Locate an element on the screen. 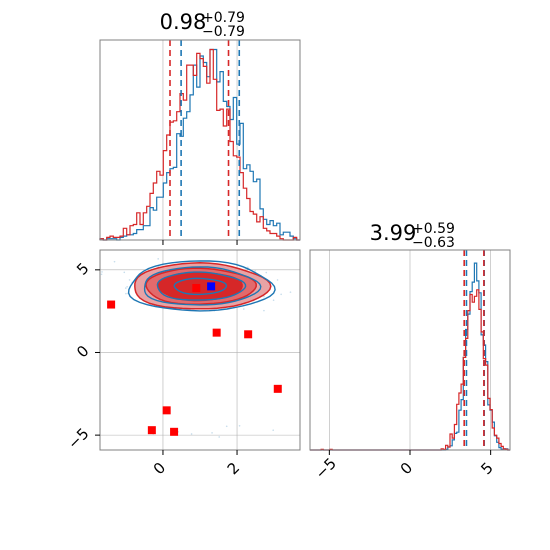 This screenshot has height=550, width=550. param2-tick-label: −5 is located at coordinates (326, 468).